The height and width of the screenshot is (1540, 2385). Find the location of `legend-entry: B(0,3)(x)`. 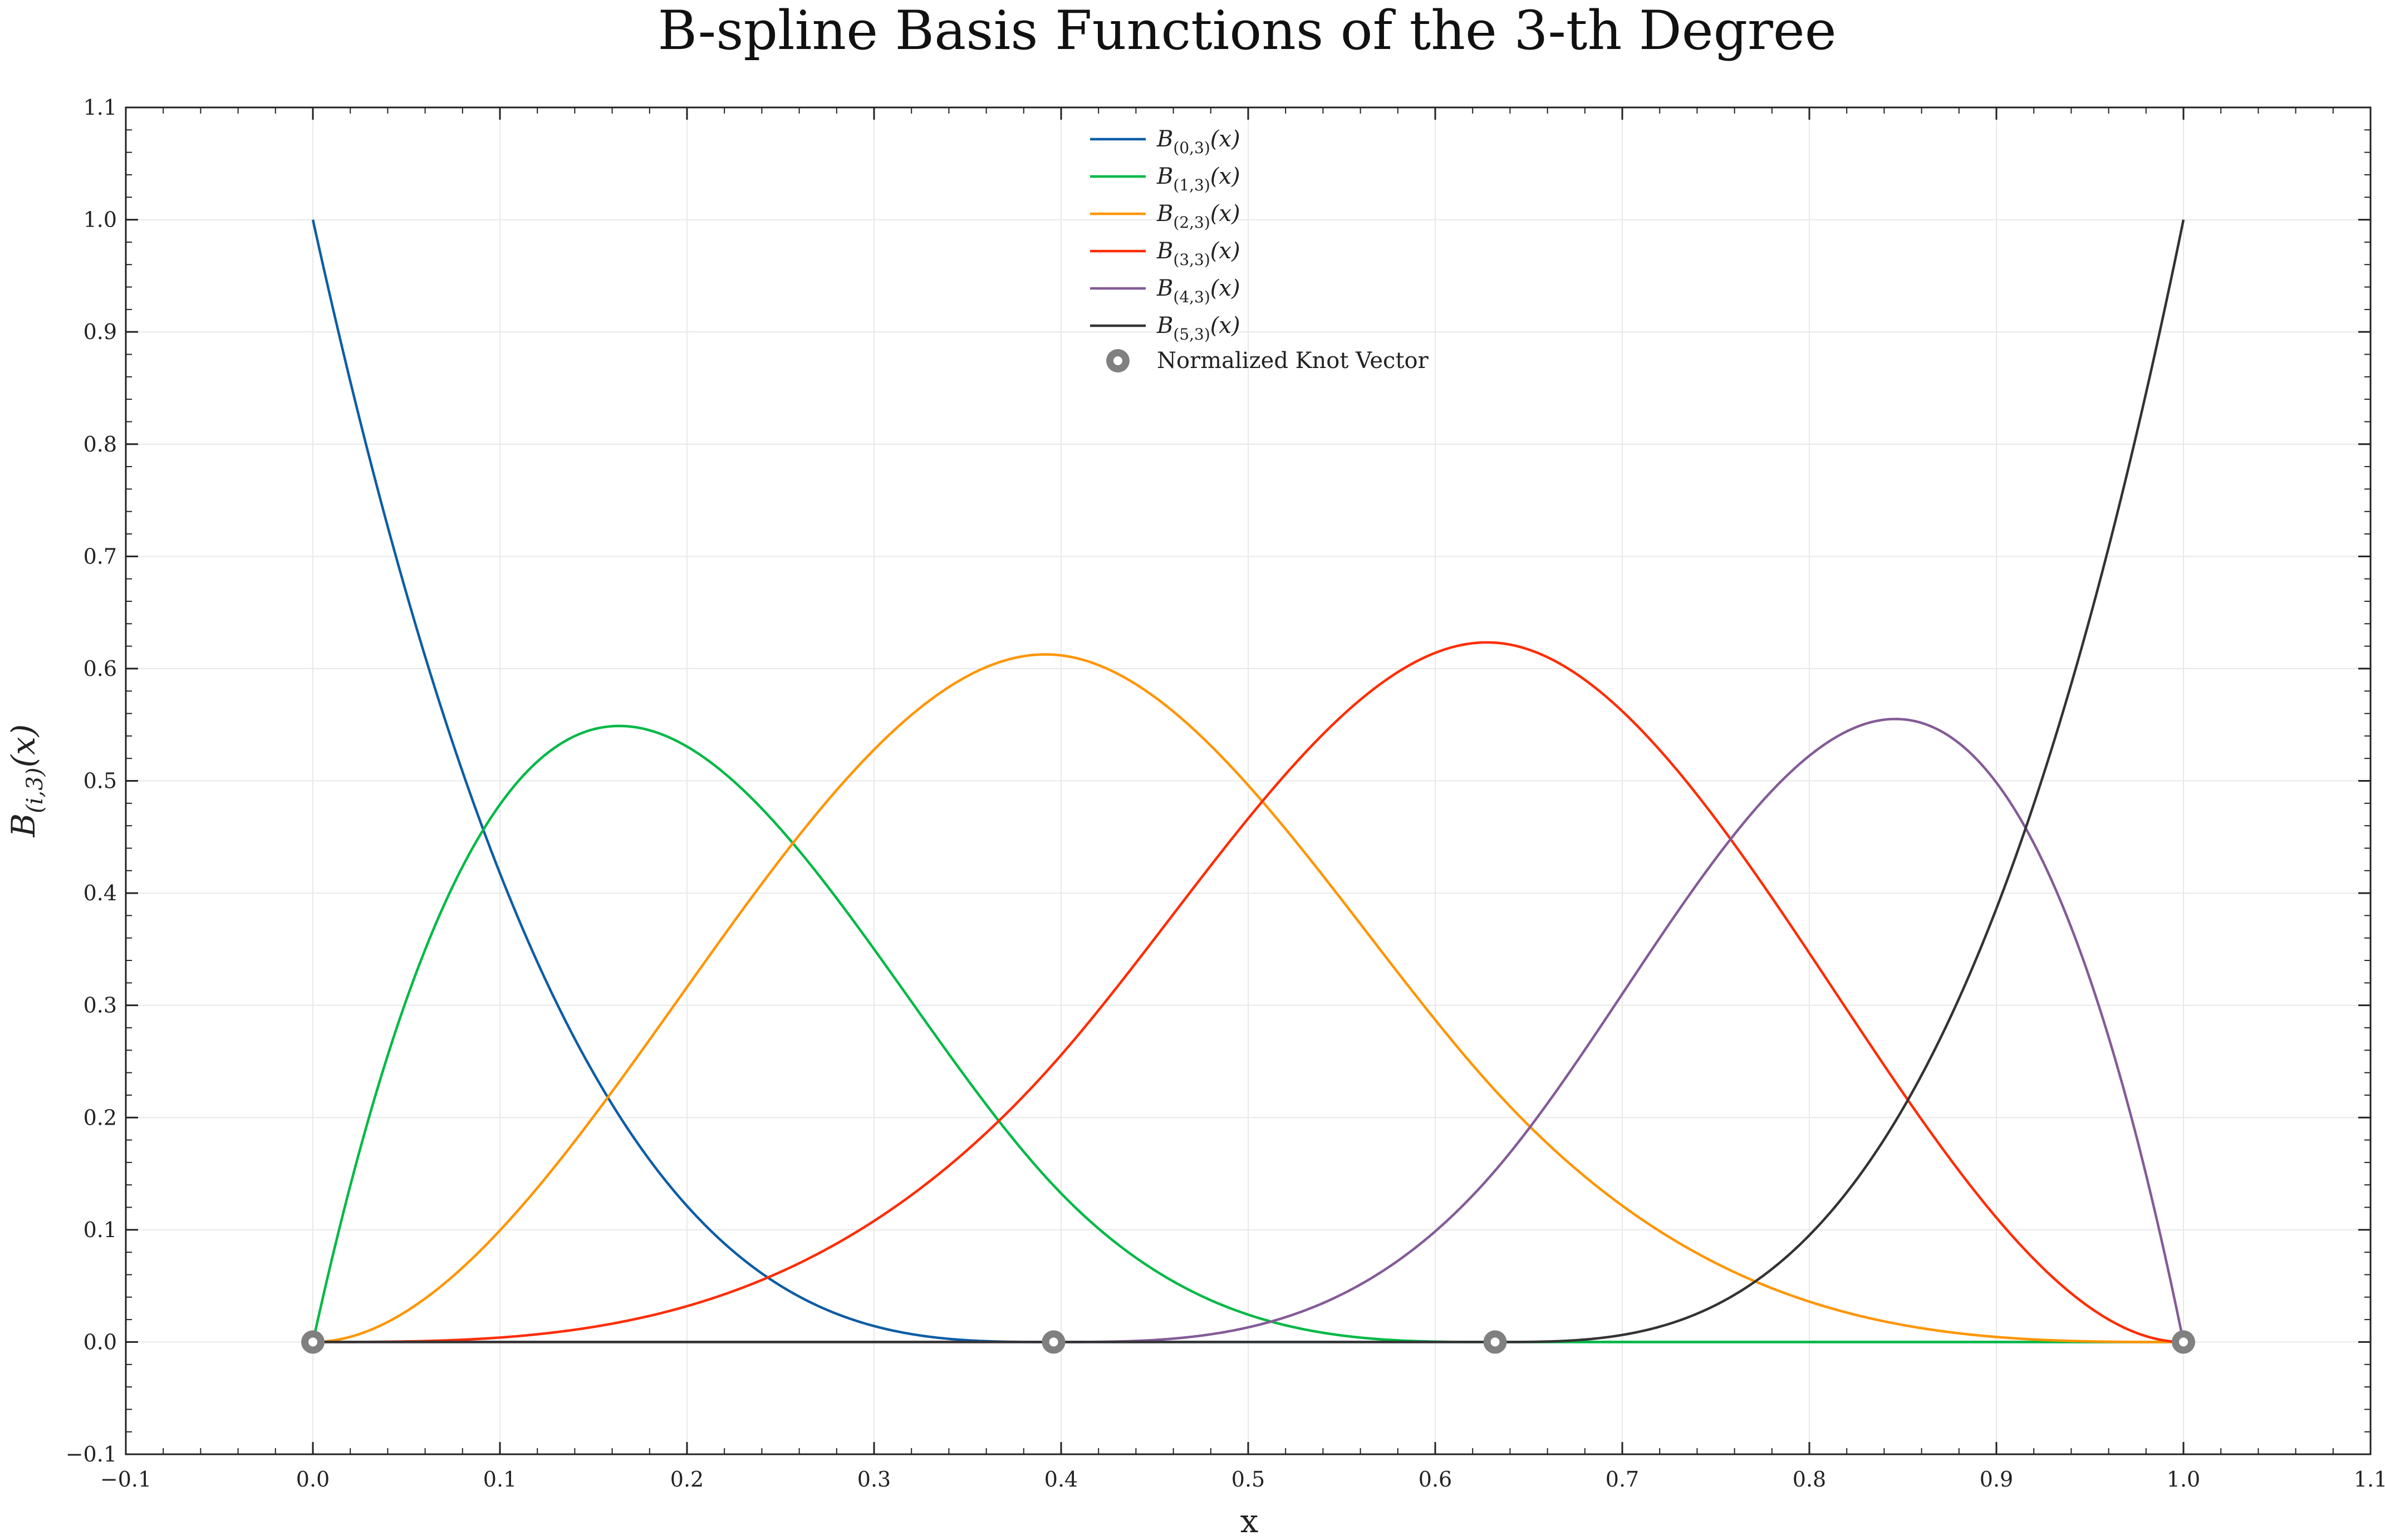

legend-entry: B(0,3)(x) is located at coordinates (1165, 141).